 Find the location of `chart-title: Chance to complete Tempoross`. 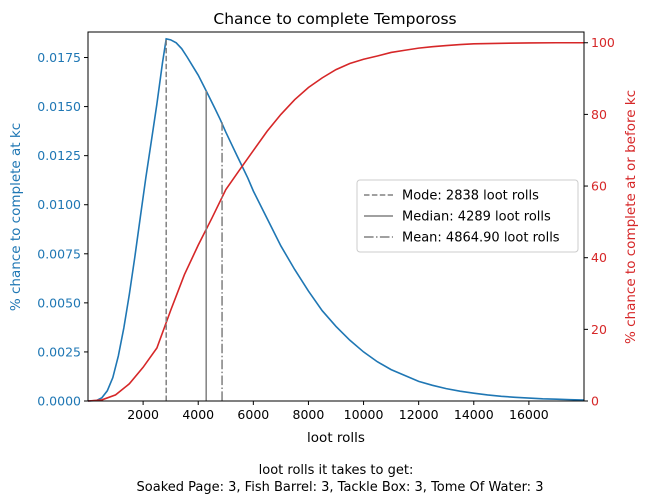

chart-title: Chance to complete Tempoross is located at coordinates (334, 19).